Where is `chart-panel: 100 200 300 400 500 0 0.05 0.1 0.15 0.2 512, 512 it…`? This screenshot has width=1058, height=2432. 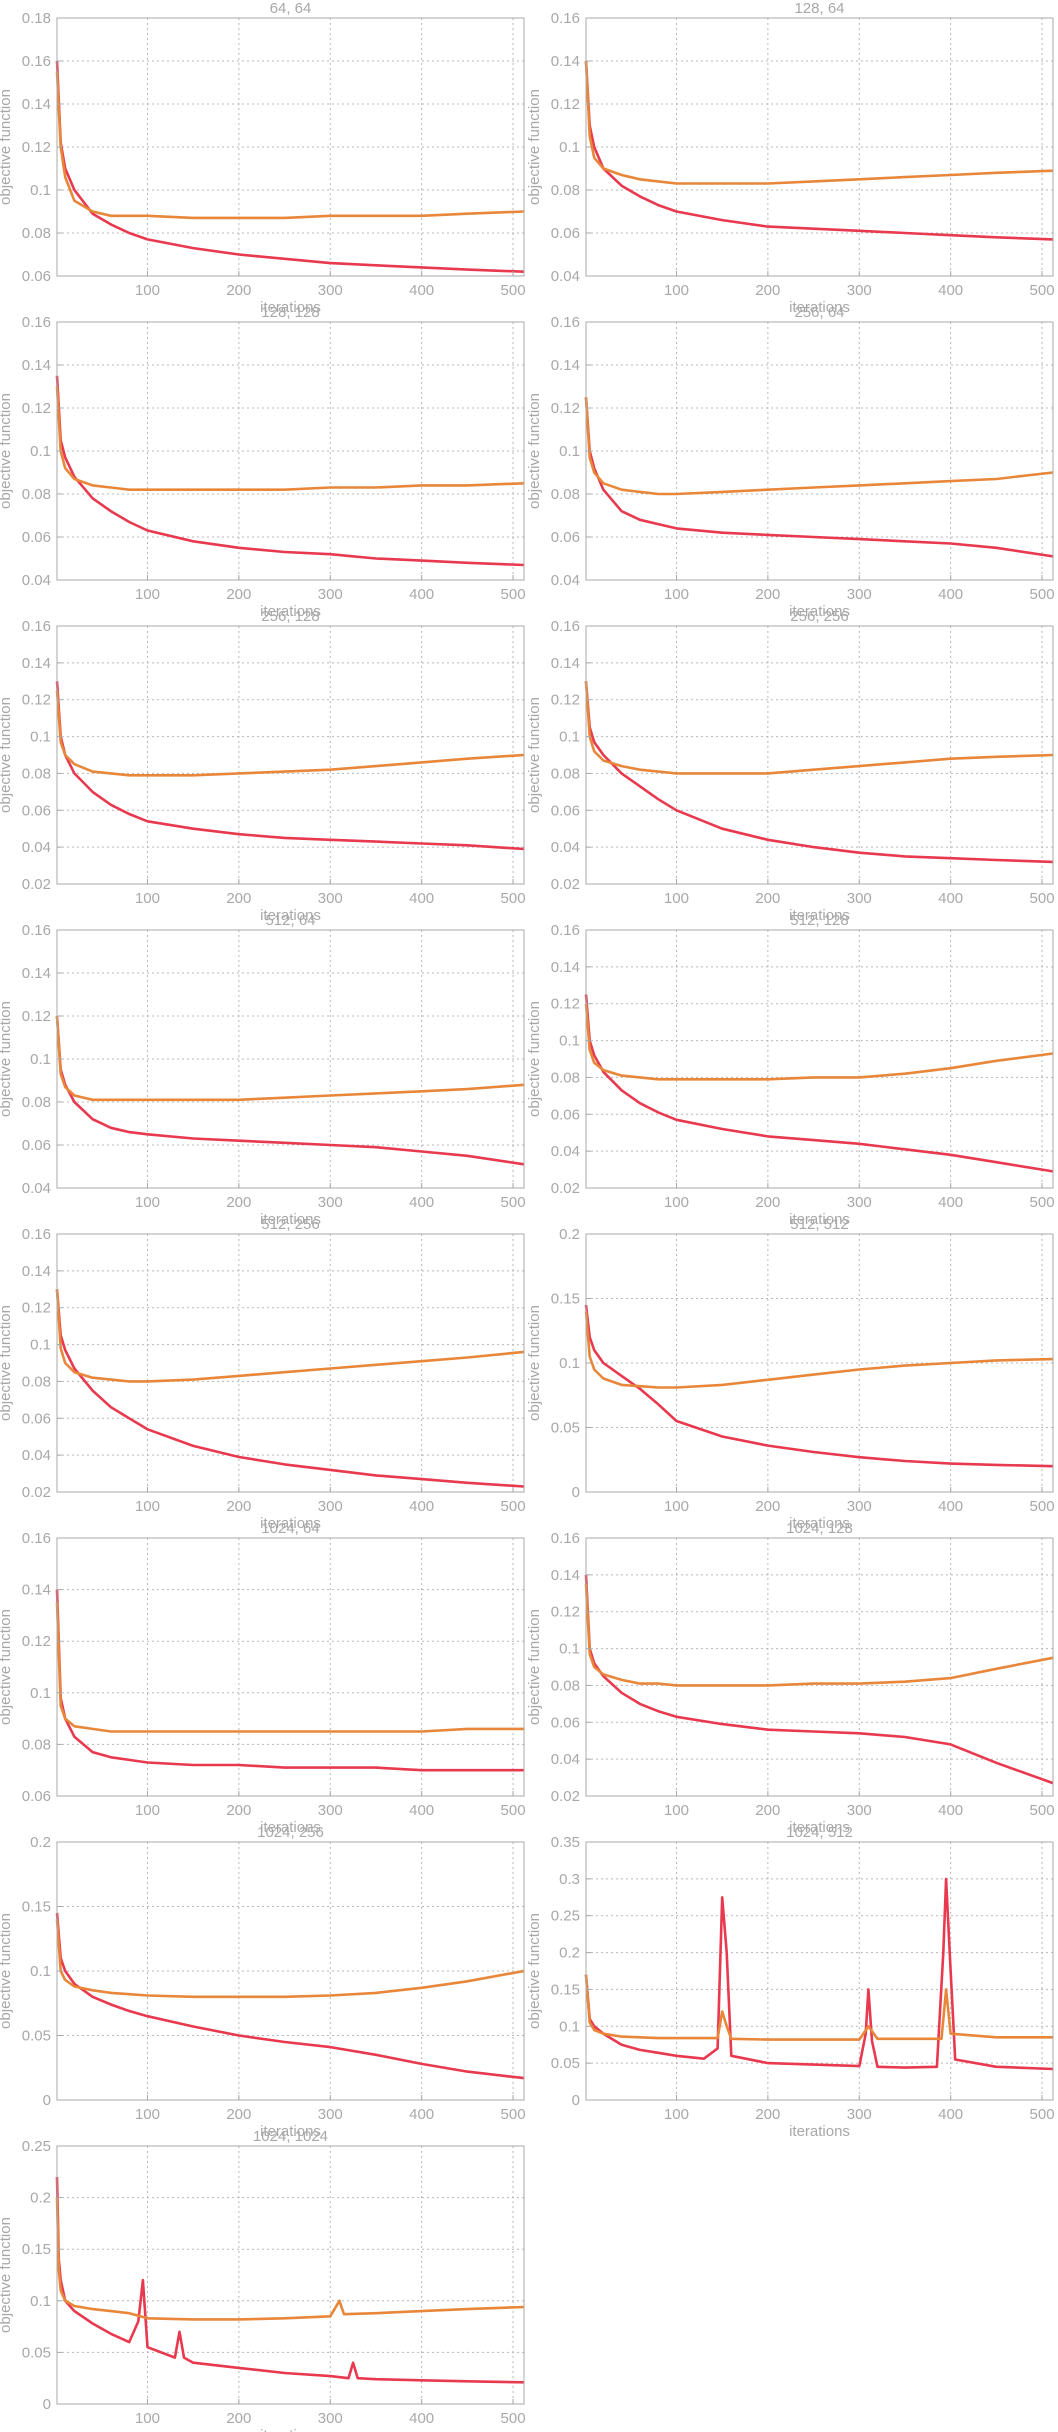
chart-panel: 100 200 300 400 500 0 0.05 0.1 0.15 0.2 512, 512 it… is located at coordinates (790, 1374).